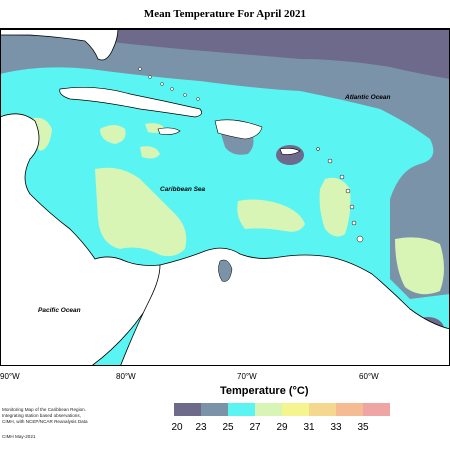  What do you see at coordinates (225, 270) in the screenshot?
I see `lake-maracaibo` at bounding box center [225, 270].